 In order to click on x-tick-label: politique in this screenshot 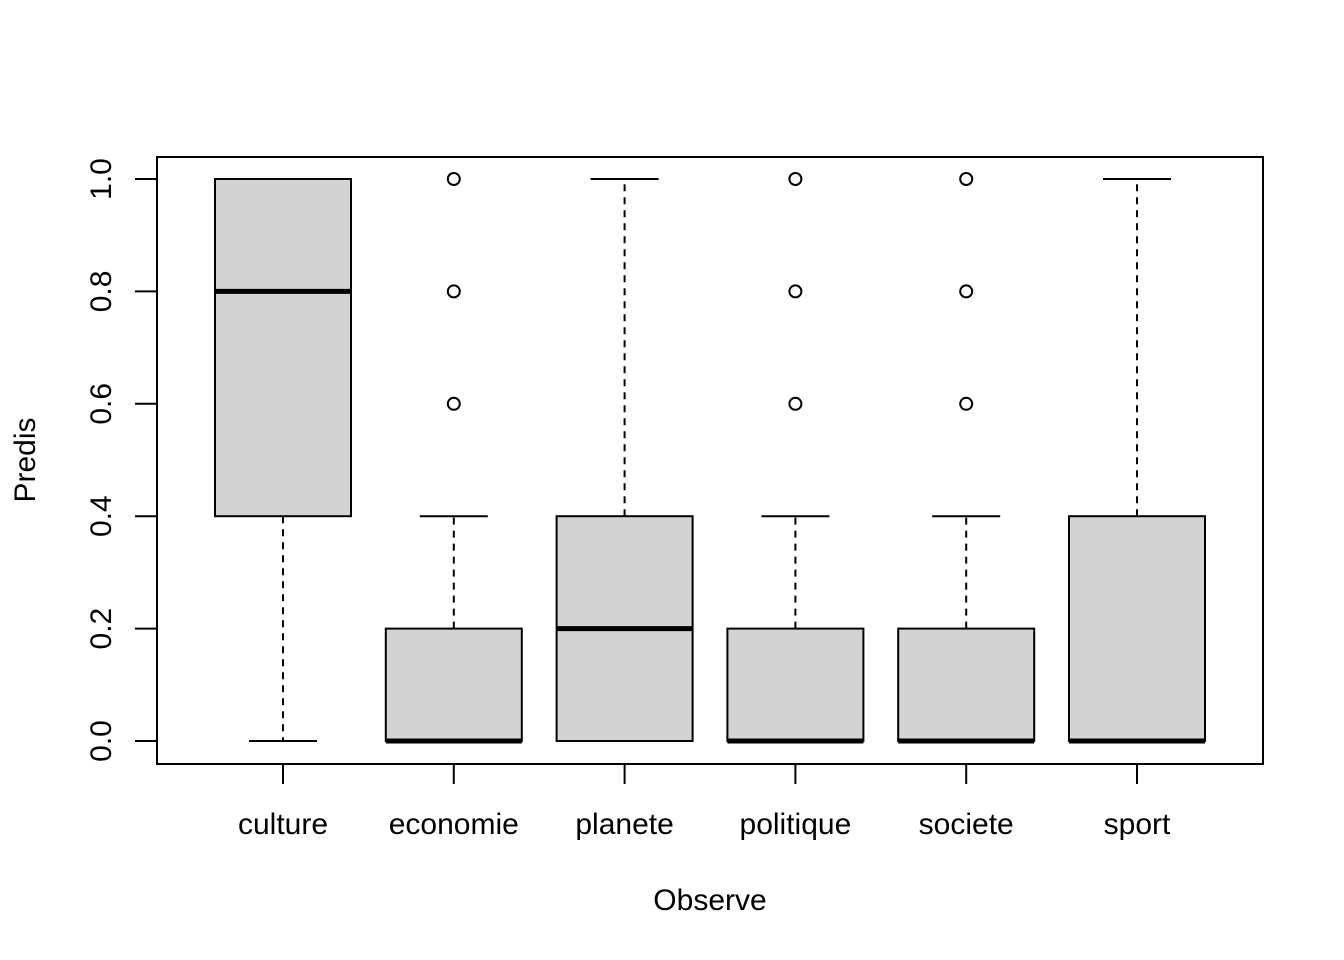, I will do `click(796, 824)`.